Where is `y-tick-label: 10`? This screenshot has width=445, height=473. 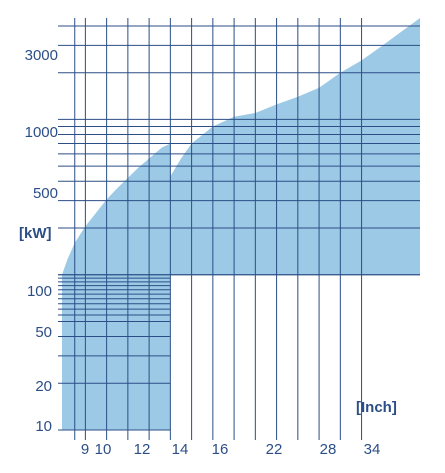
y-tick-label: 10 is located at coordinates (43, 426).